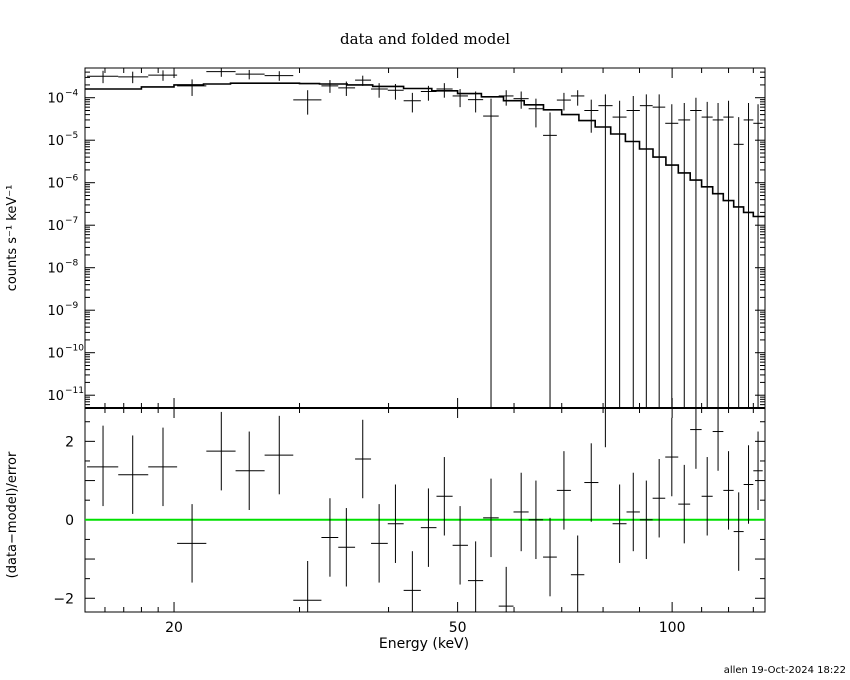 This screenshot has width=850, height=680. What do you see at coordinates (71, 221) in the screenshot?
I see `y-tick-exponent: −7` at bounding box center [71, 221].